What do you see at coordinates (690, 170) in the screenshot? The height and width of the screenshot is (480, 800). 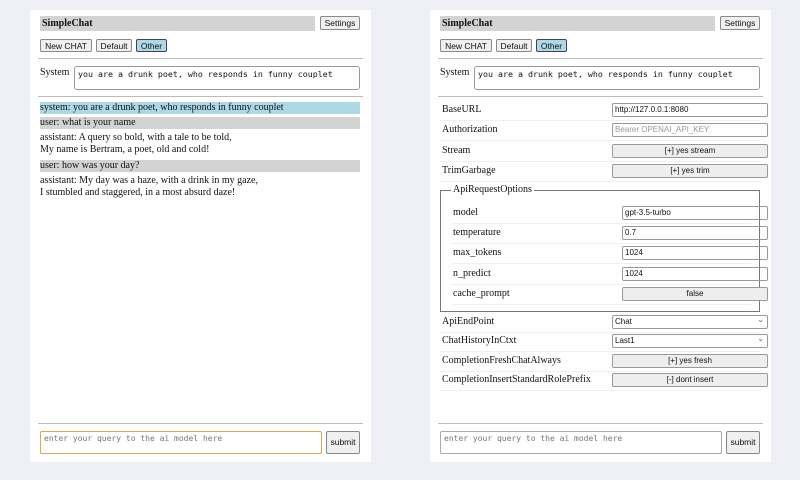 I see `trimgarbage-toggle: [+] yes trim` at bounding box center [690, 170].